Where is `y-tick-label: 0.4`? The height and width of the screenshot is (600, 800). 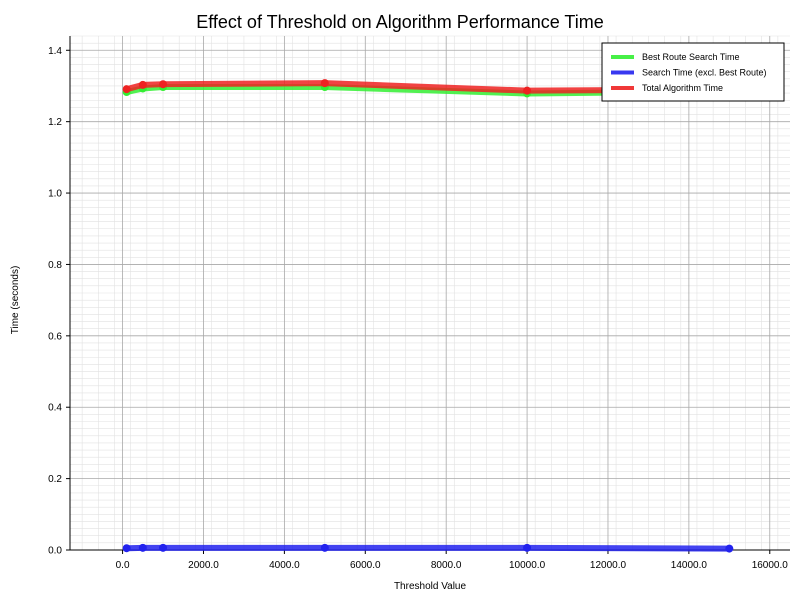 y-tick-label: 0.4 is located at coordinates (55, 408).